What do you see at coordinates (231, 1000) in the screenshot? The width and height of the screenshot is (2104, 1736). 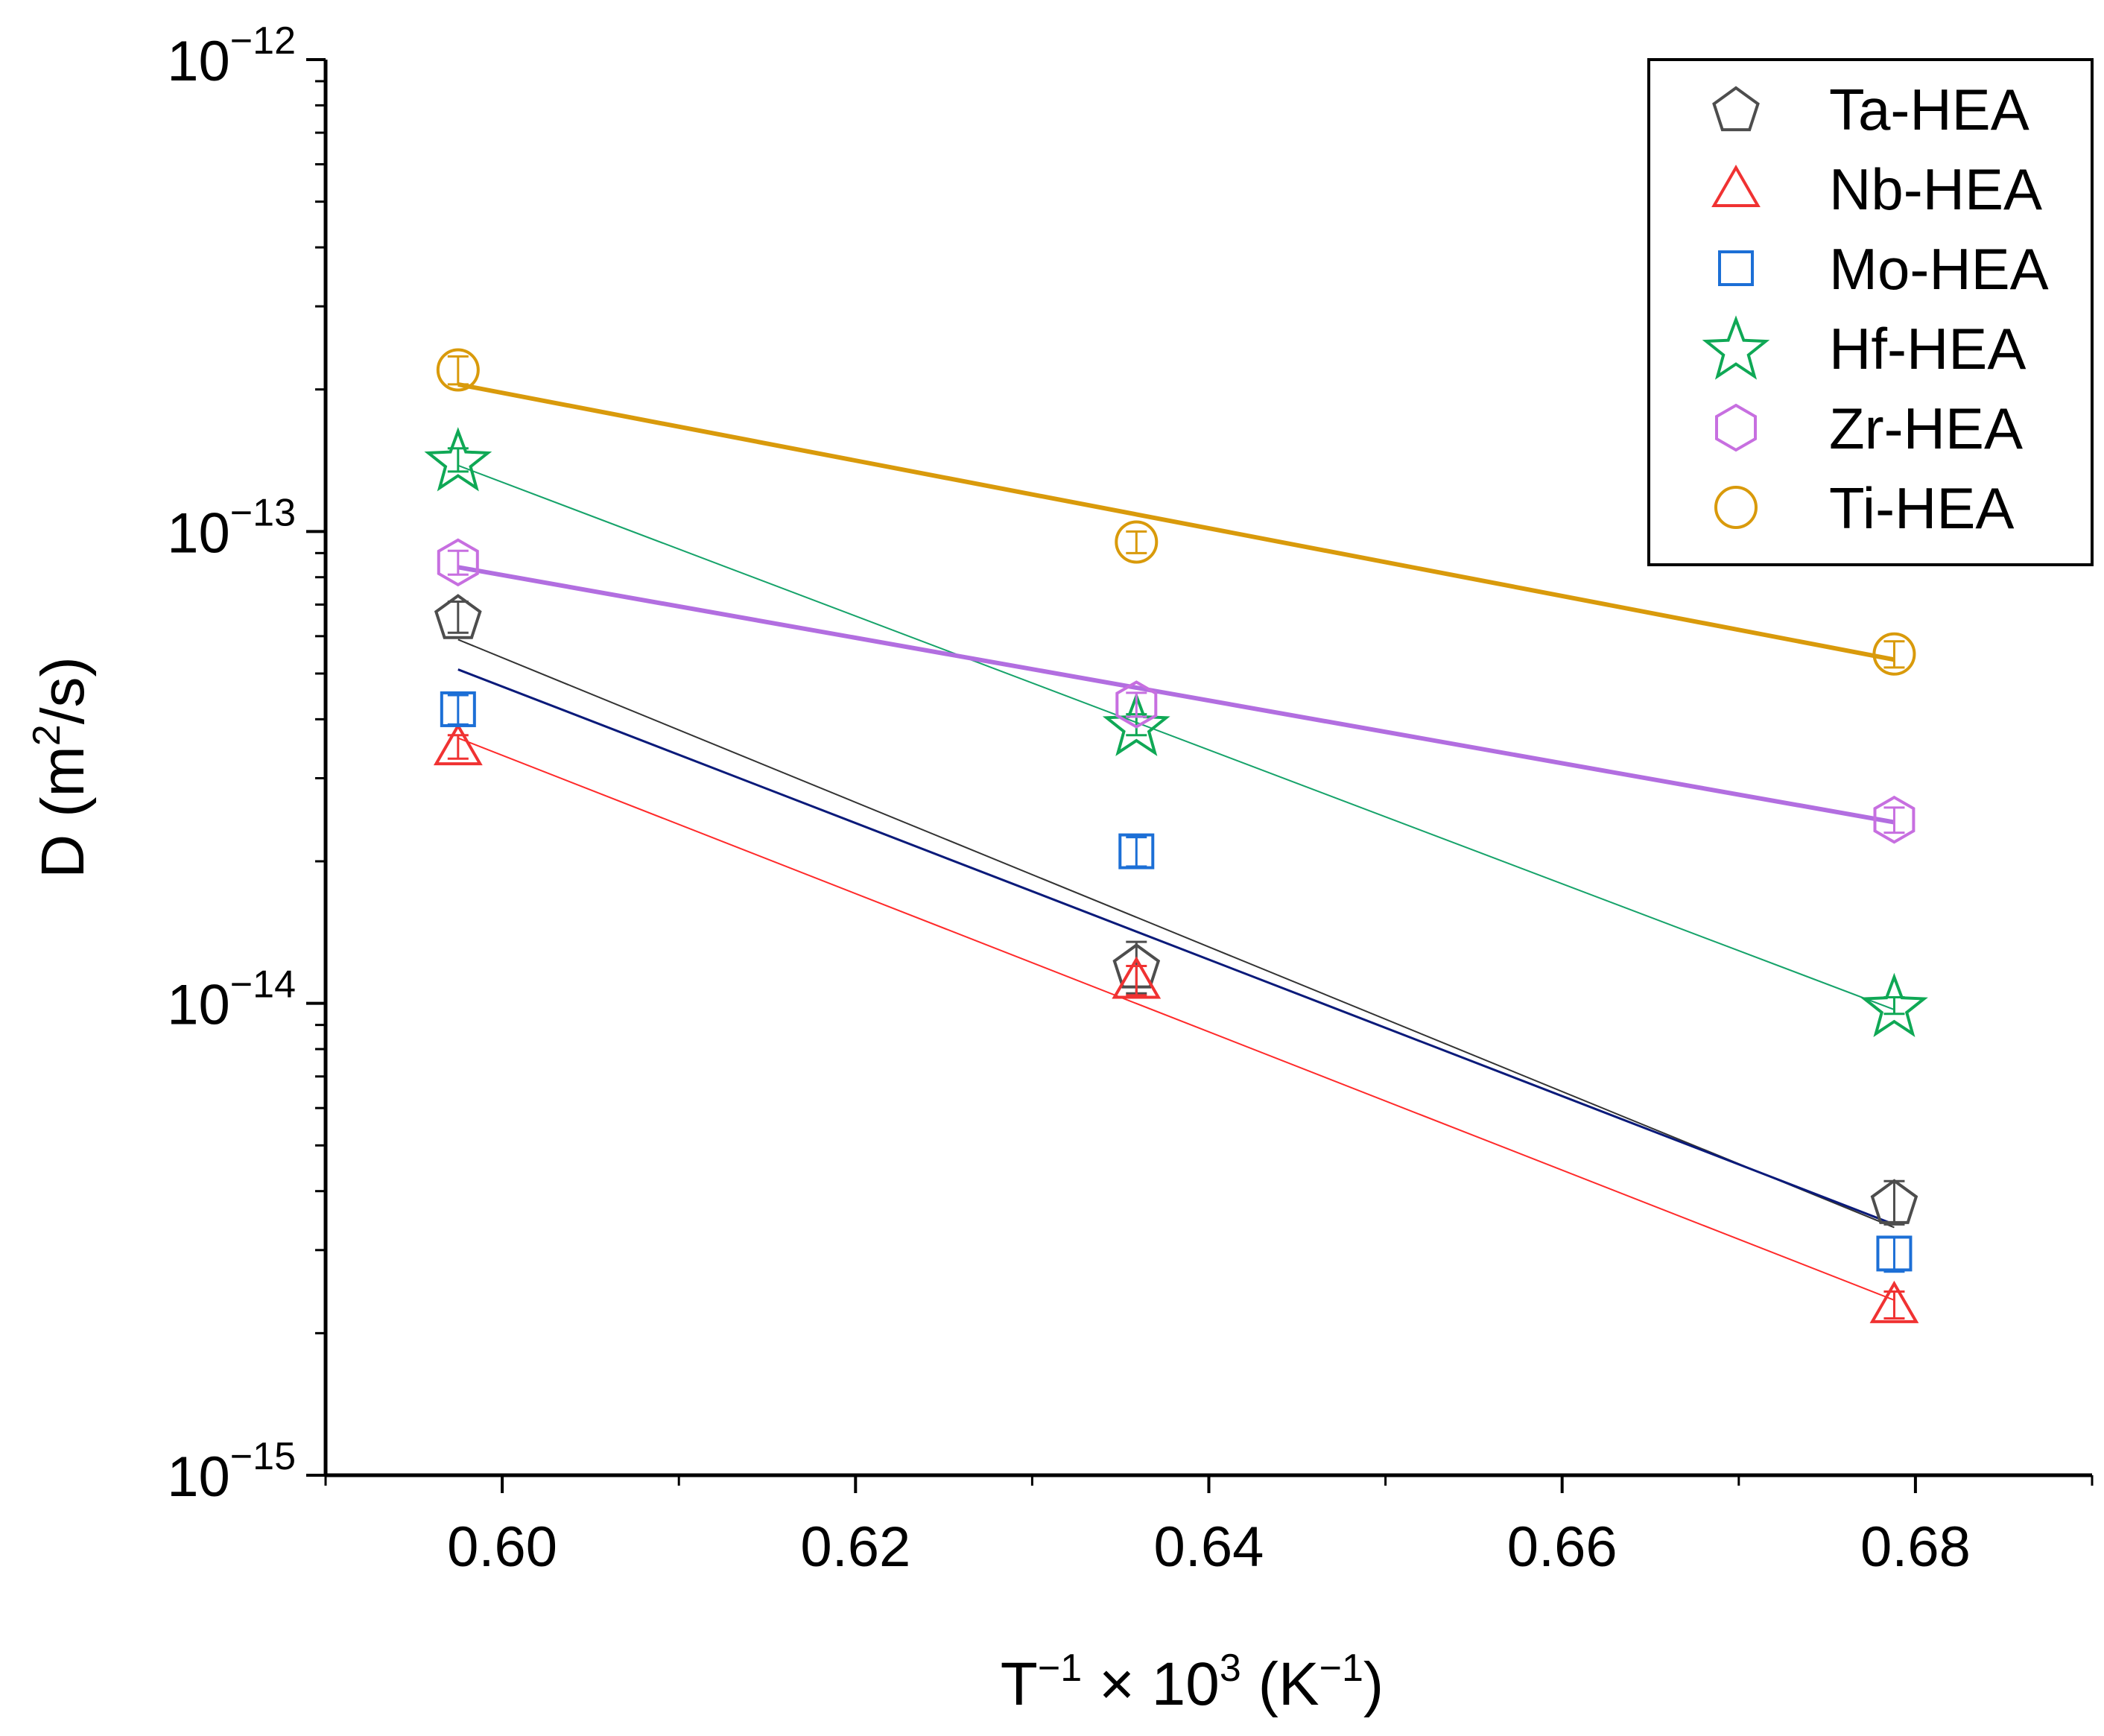 I see `y-tick-label: 10−14` at bounding box center [231, 1000].